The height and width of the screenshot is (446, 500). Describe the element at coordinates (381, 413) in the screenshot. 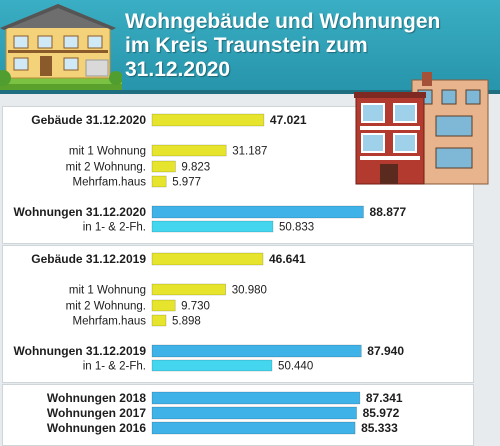

I see `data-label: 85.972` at that location.